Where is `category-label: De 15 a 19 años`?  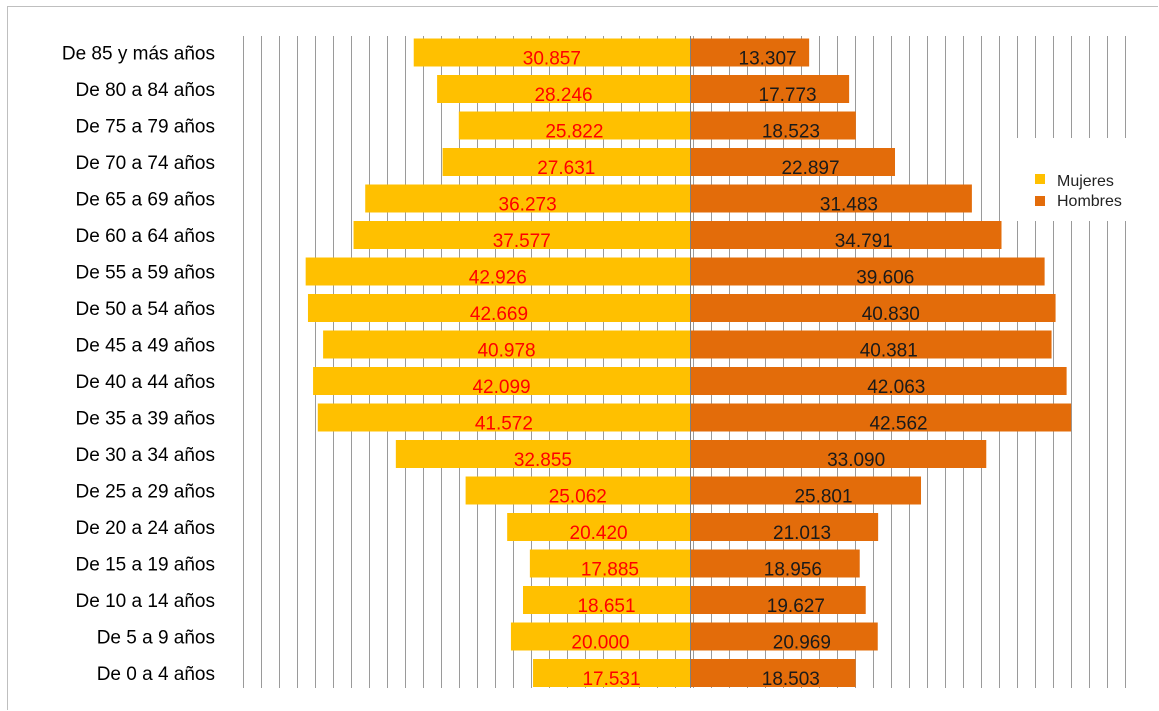 category-label: De 15 a 19 años is located at coordinates (145, 565).